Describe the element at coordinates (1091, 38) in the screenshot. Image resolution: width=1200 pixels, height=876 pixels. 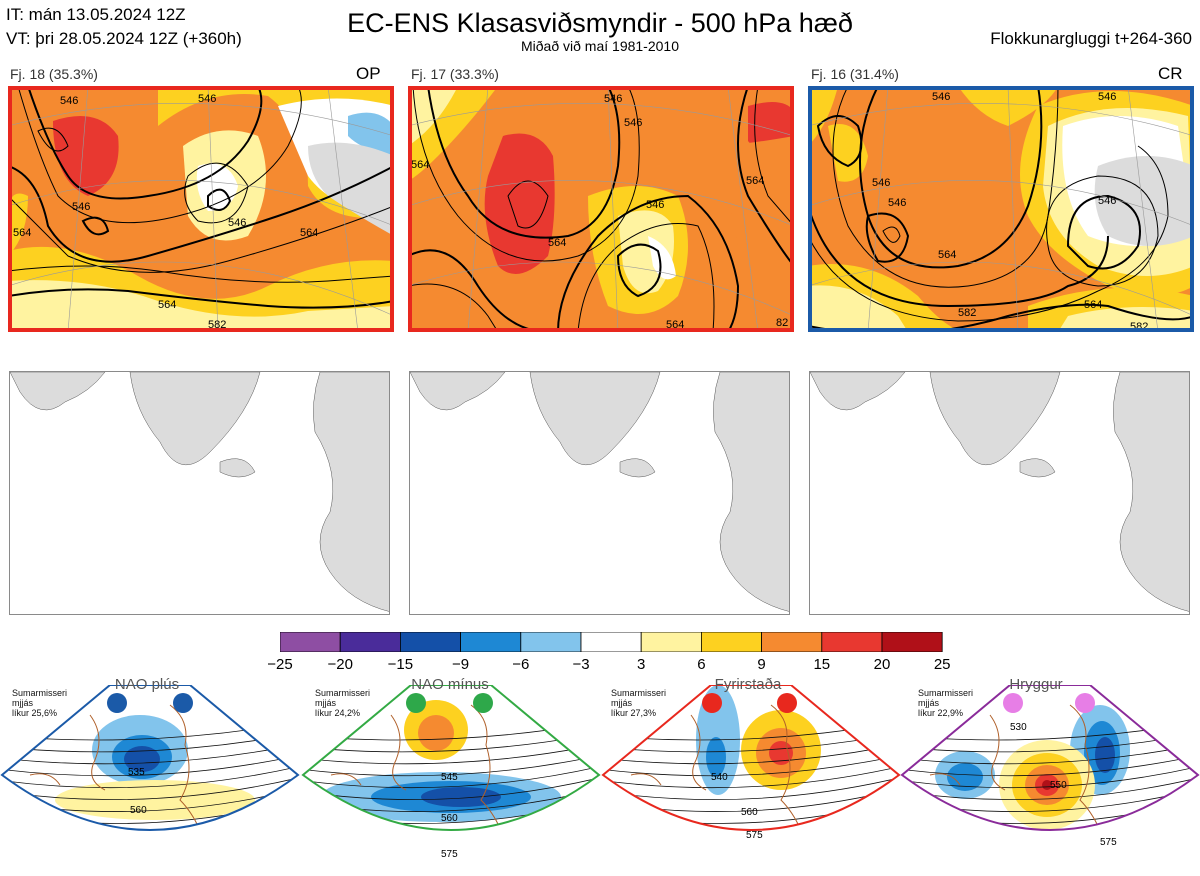
I see `cluster-window: Flokkunargluggi t+264-360` at that location.